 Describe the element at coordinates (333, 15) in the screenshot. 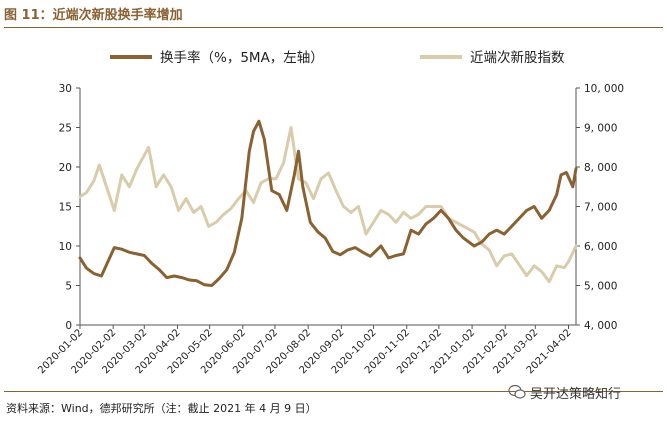

I see `figure-header` at that location.